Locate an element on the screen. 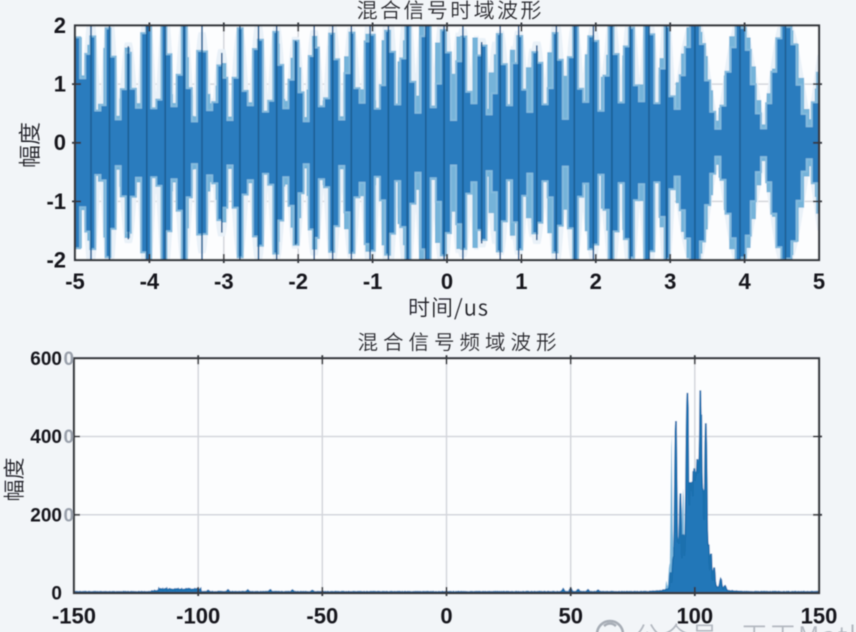 This screenshot has width=856, height=632. svg-text: -50 is located at coordinates (322, 616).